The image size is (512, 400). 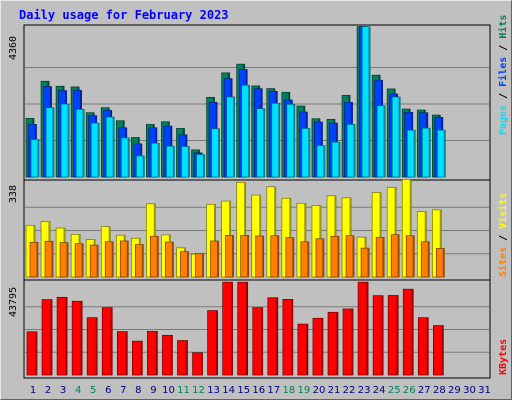 I want to click on top-panel-legend: Pages / Files / Hits, so click(x=503, y=75).